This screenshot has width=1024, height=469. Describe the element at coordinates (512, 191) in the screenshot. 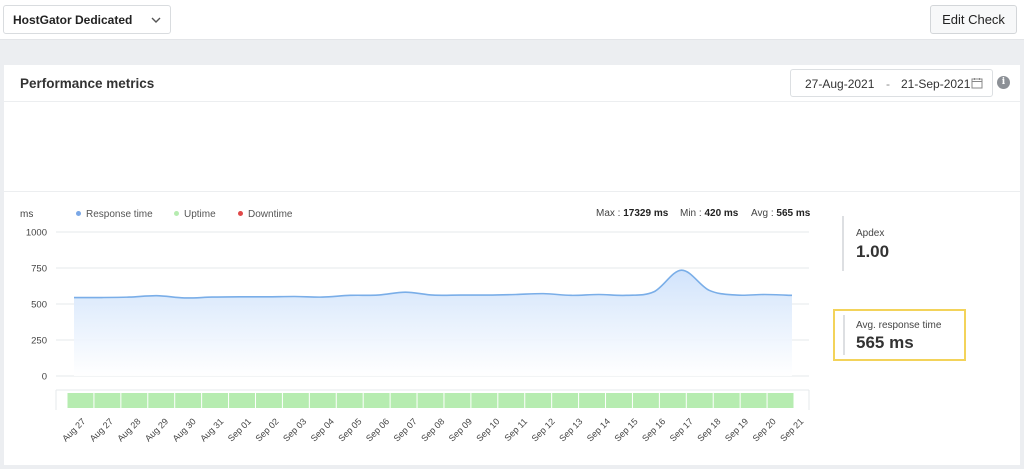

I see `section-divider` at that location.